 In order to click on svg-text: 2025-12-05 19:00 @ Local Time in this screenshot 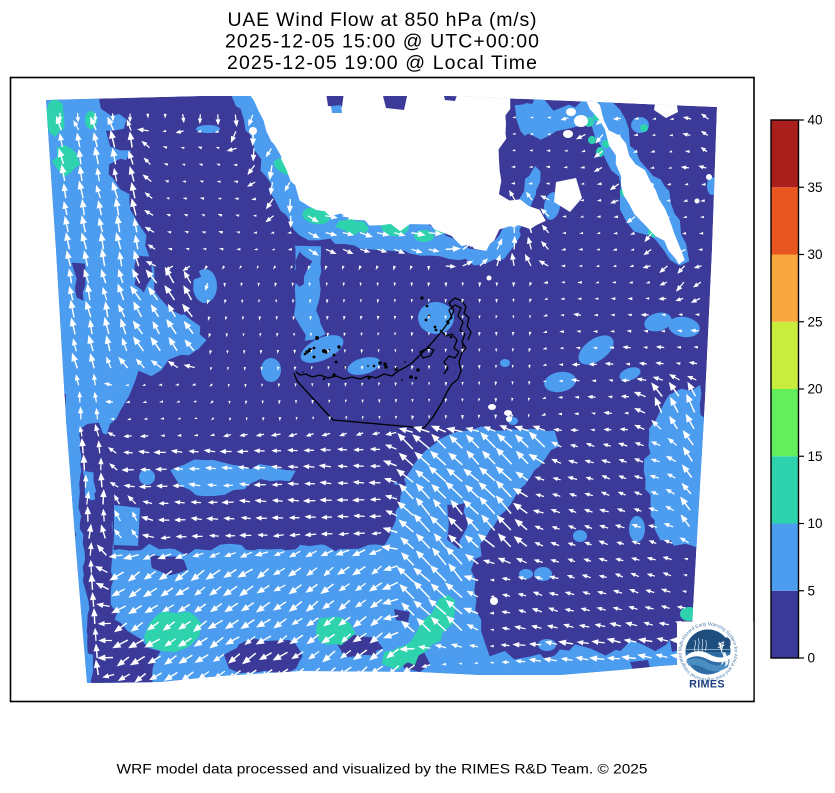, I will do `click(382, 63)`.